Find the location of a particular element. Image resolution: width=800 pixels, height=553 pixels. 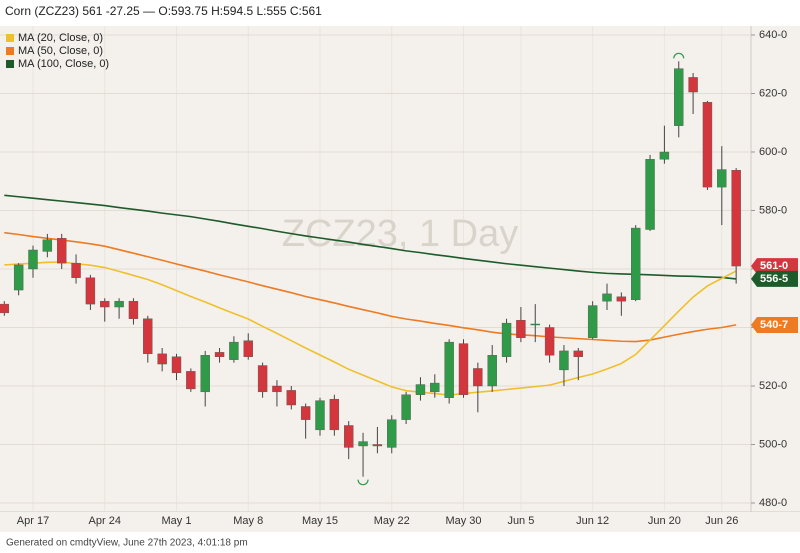

y-tick-label: 480-0 is located at coordinates (773, 503).